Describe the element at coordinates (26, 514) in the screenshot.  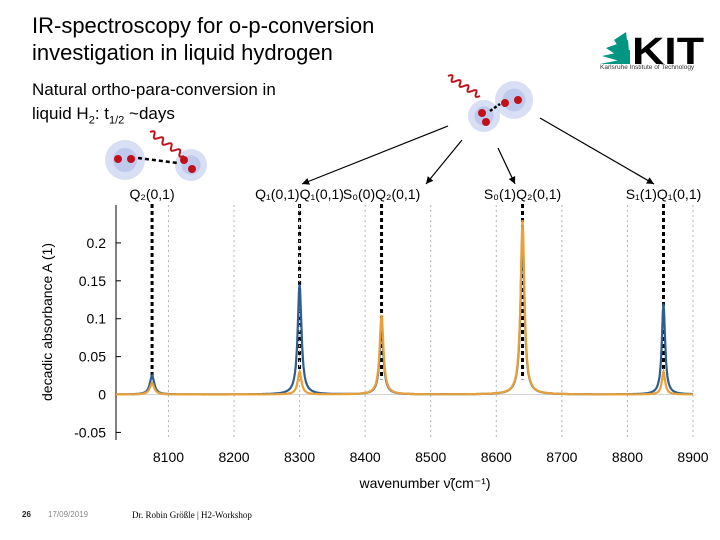
I see `slide-number: 26` at that location.